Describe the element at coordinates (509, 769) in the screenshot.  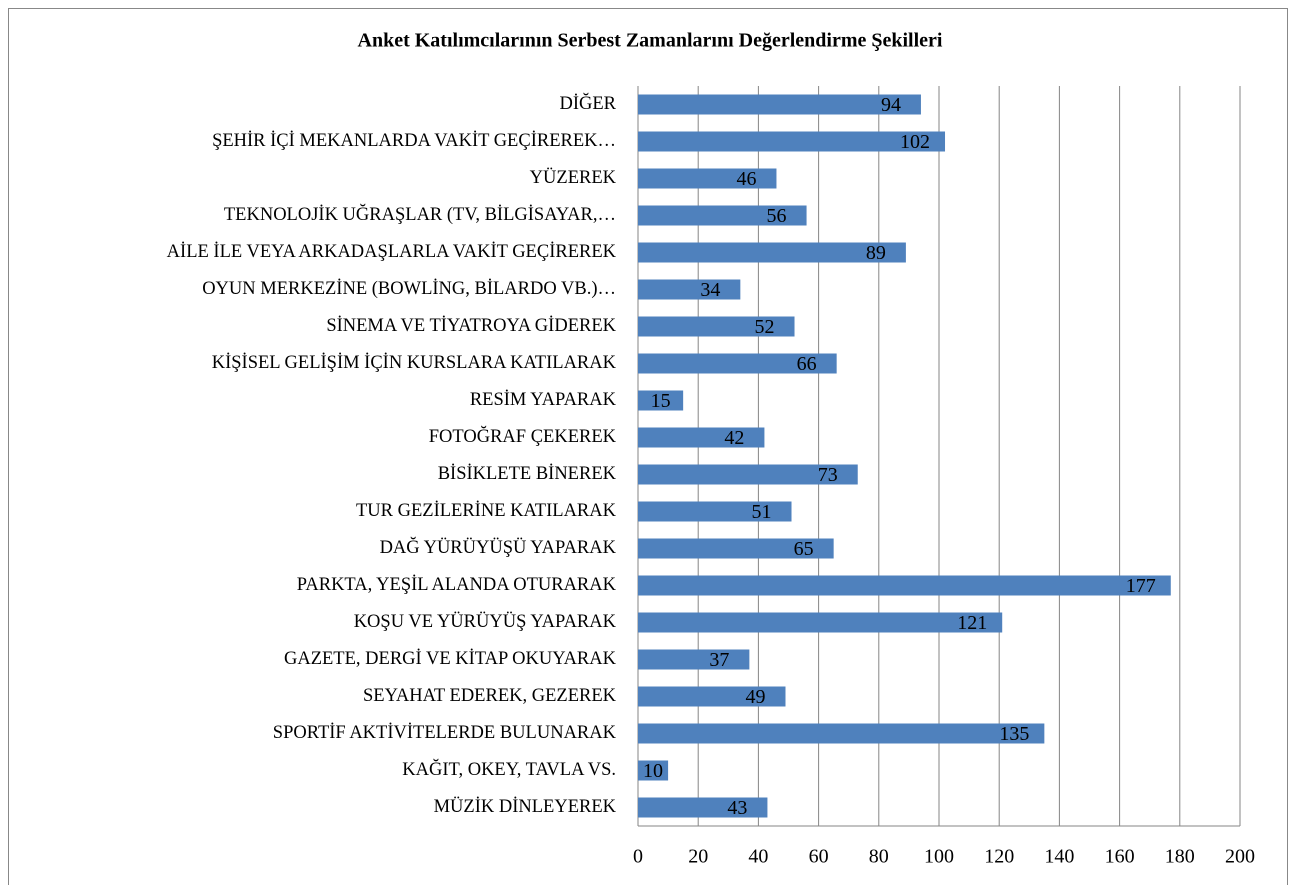
I see `y-tick-label: KAĞIT, OKEY, TAVLA VS.` at that location.